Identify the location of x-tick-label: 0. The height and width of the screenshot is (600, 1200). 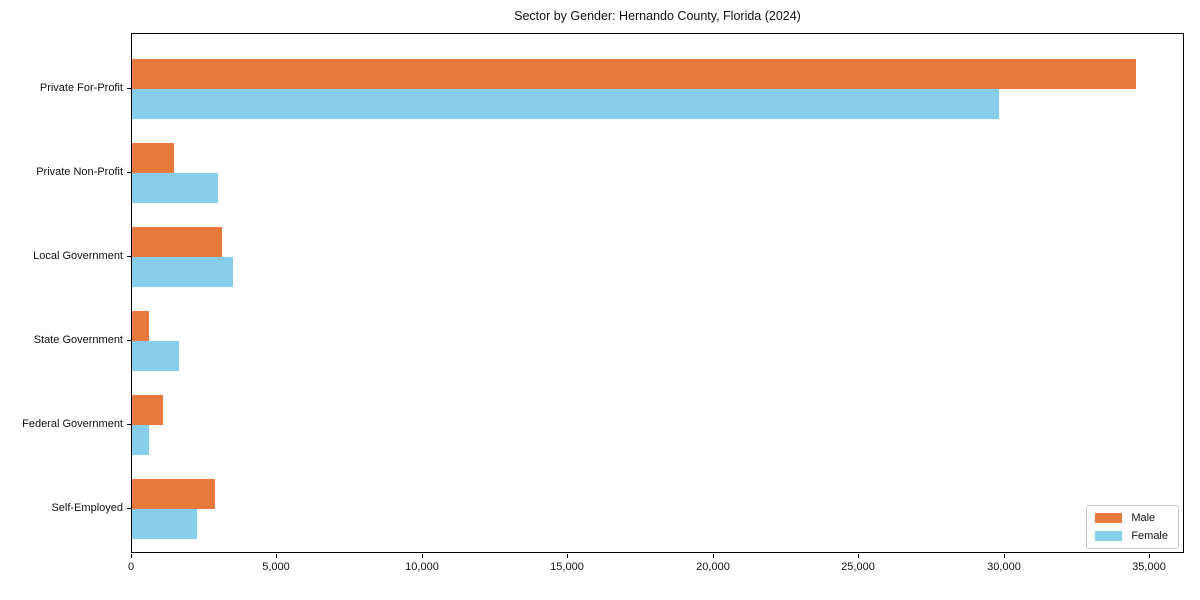
(131, 567).